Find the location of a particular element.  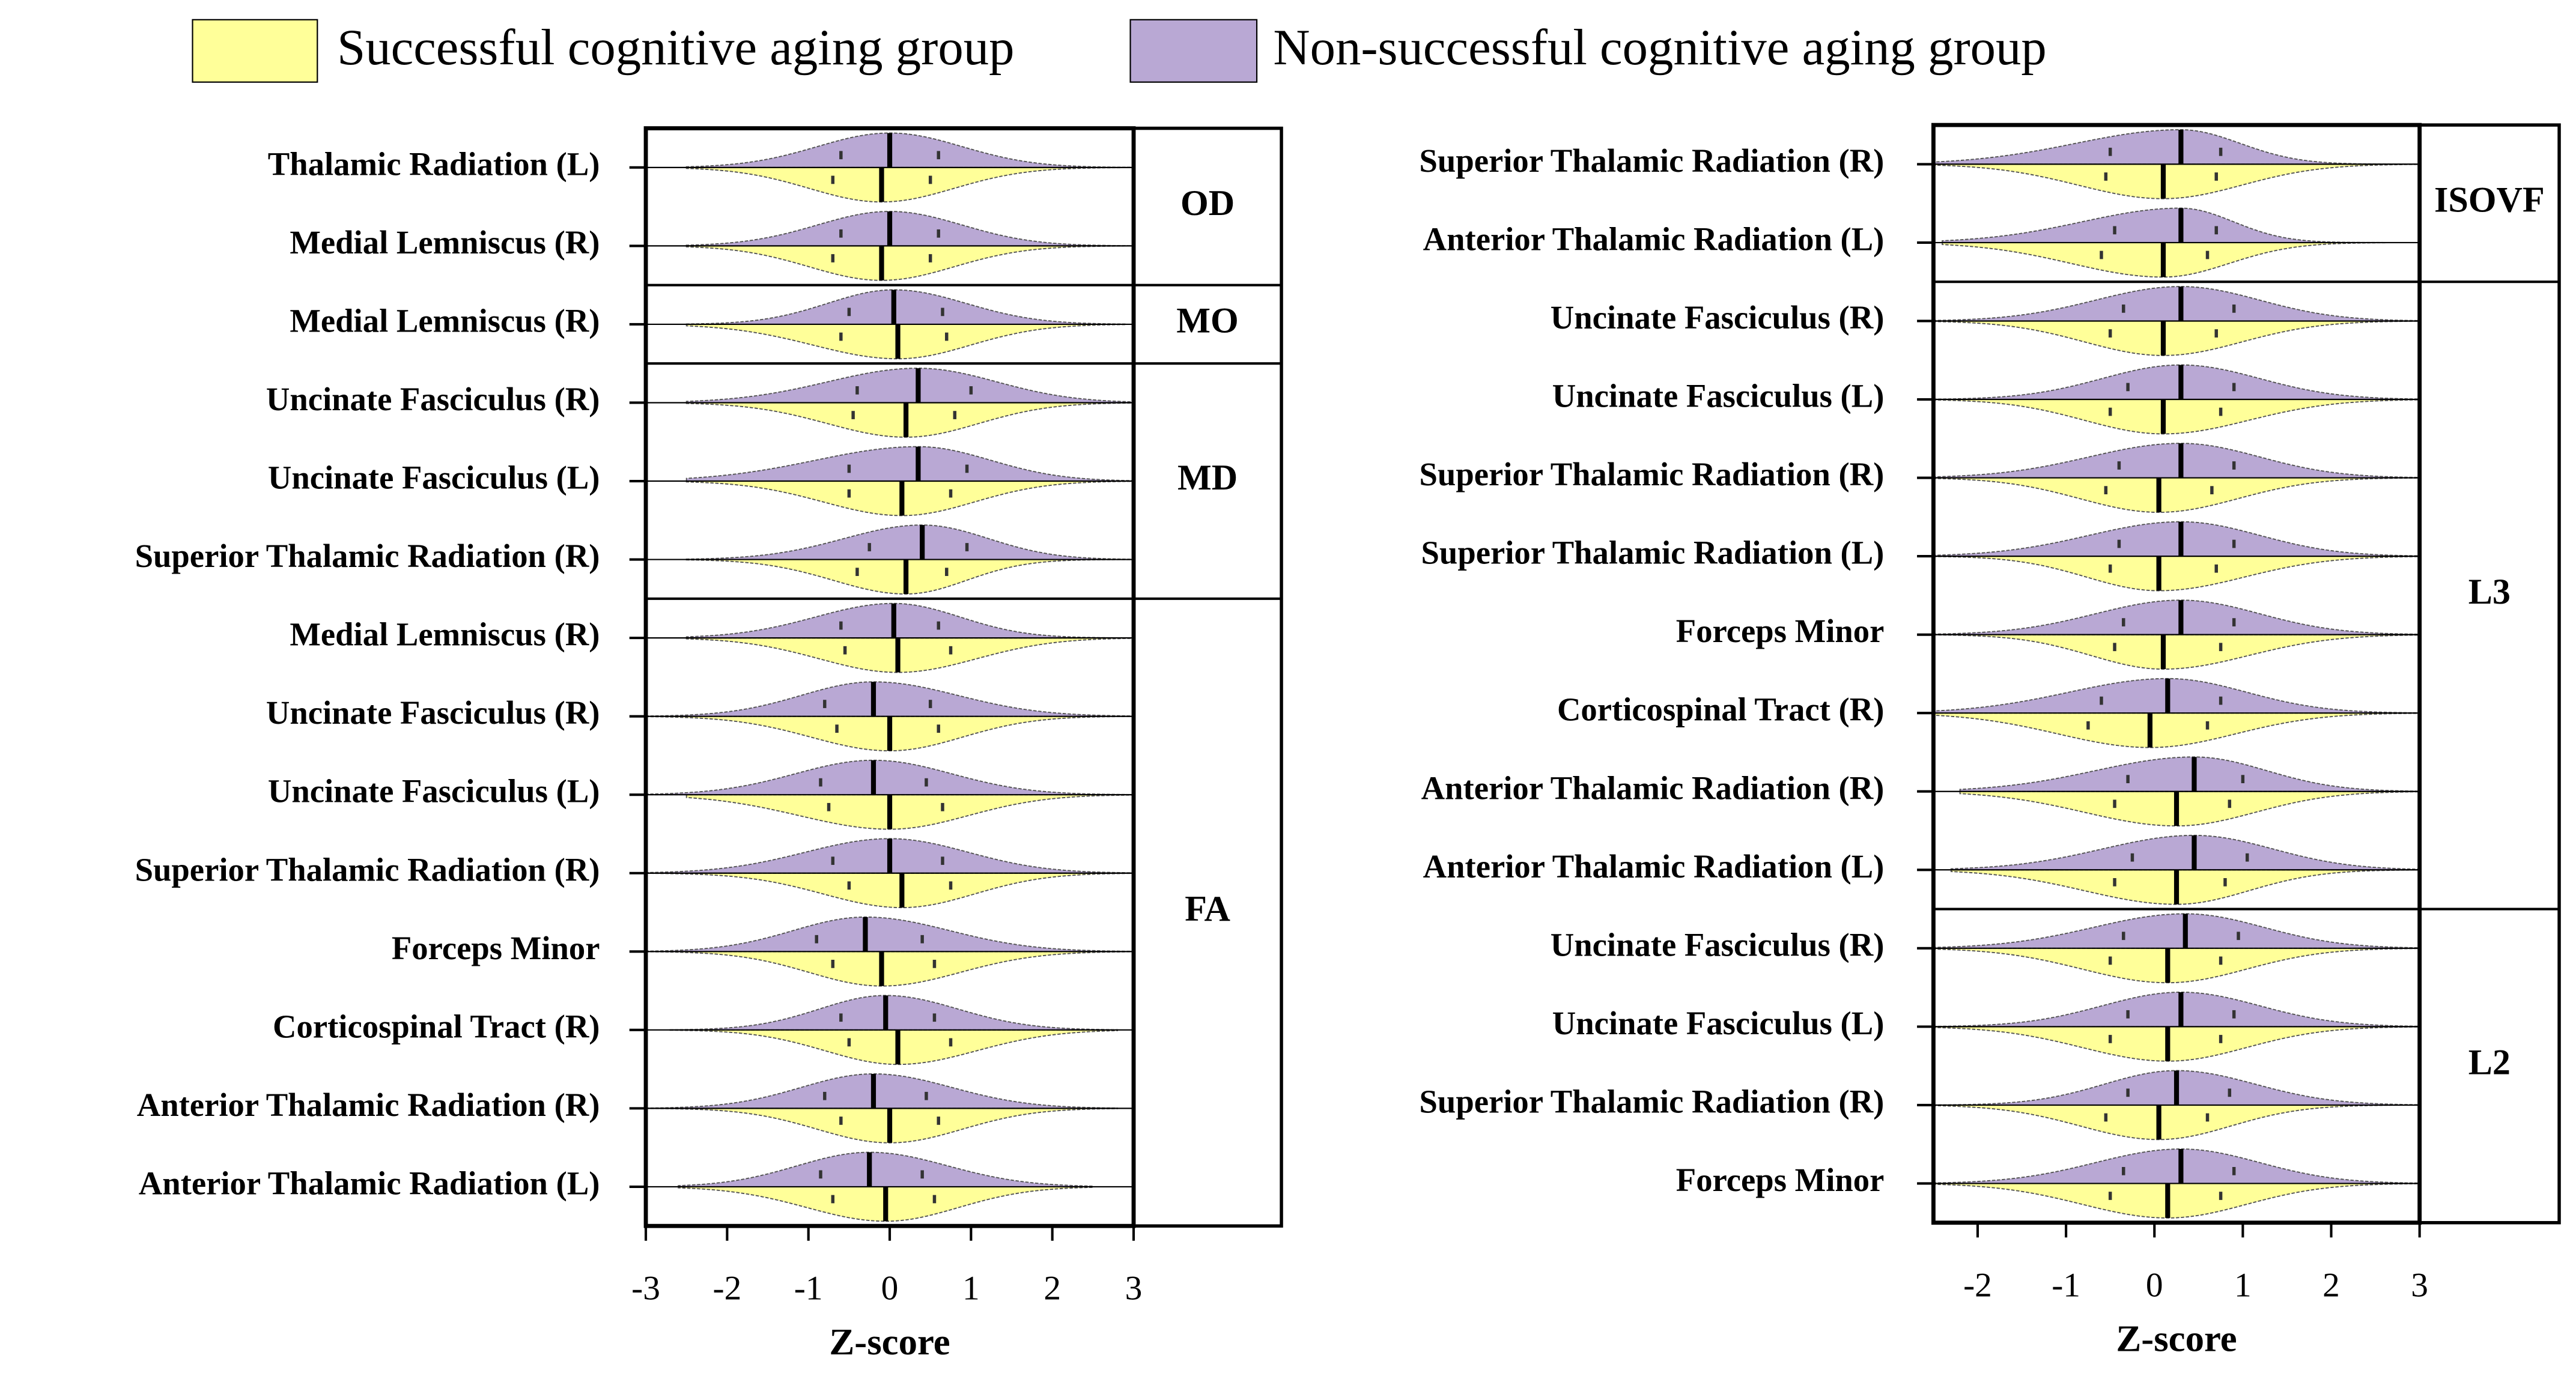

category-label: Corticospinal Tract (R) is located at coordinates (1720, 709).